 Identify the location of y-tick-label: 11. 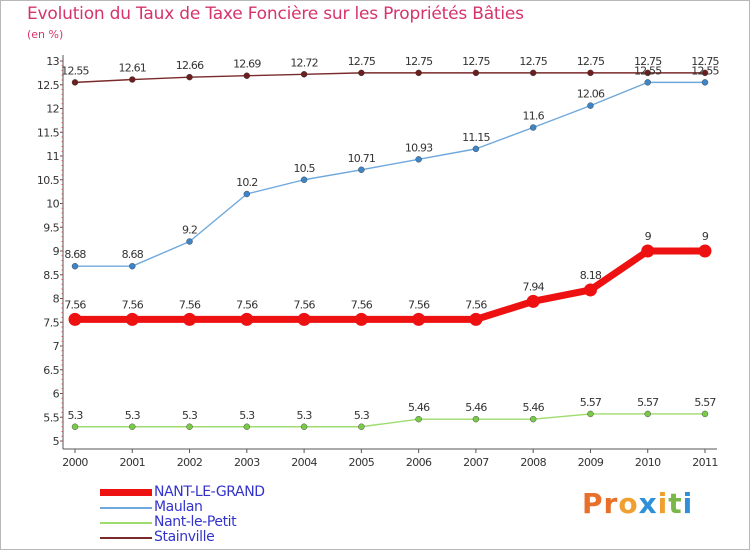
(52, 156).